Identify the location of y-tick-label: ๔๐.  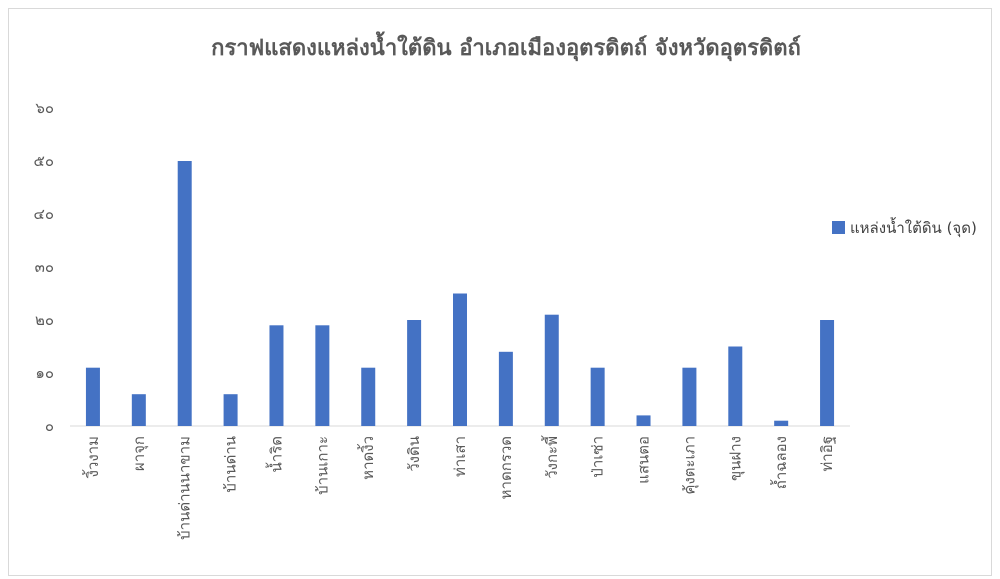
(43, 214).